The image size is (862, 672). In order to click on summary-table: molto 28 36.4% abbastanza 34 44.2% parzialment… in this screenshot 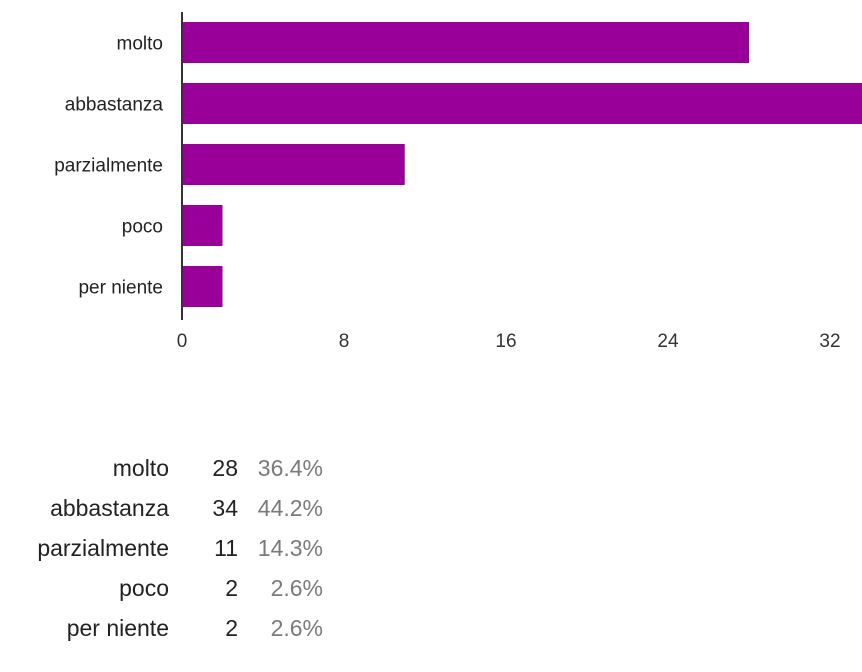, I will do `click(161, 548)`.